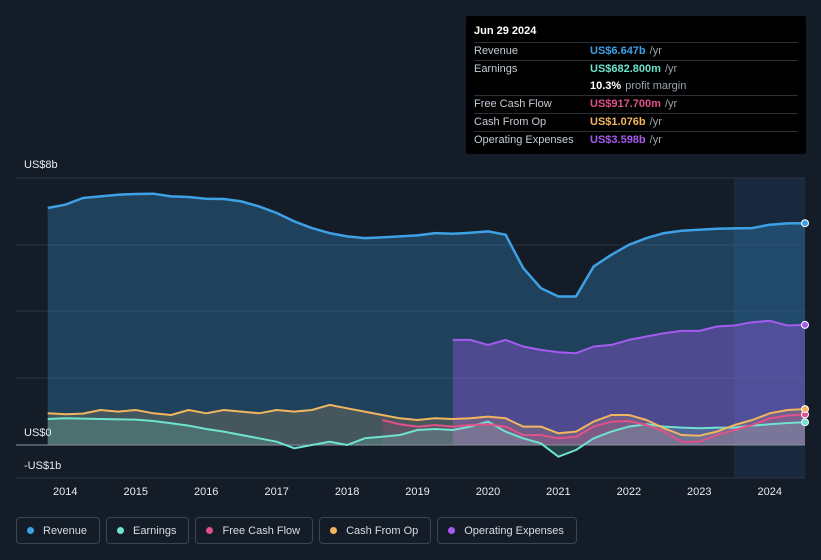 The width and height of the screenshot is (821, 560). What do you see at coordinates (618, 51) in the screenshot?
I see `tooltip-value: US$6.647b` at bounding box center [618, 51].